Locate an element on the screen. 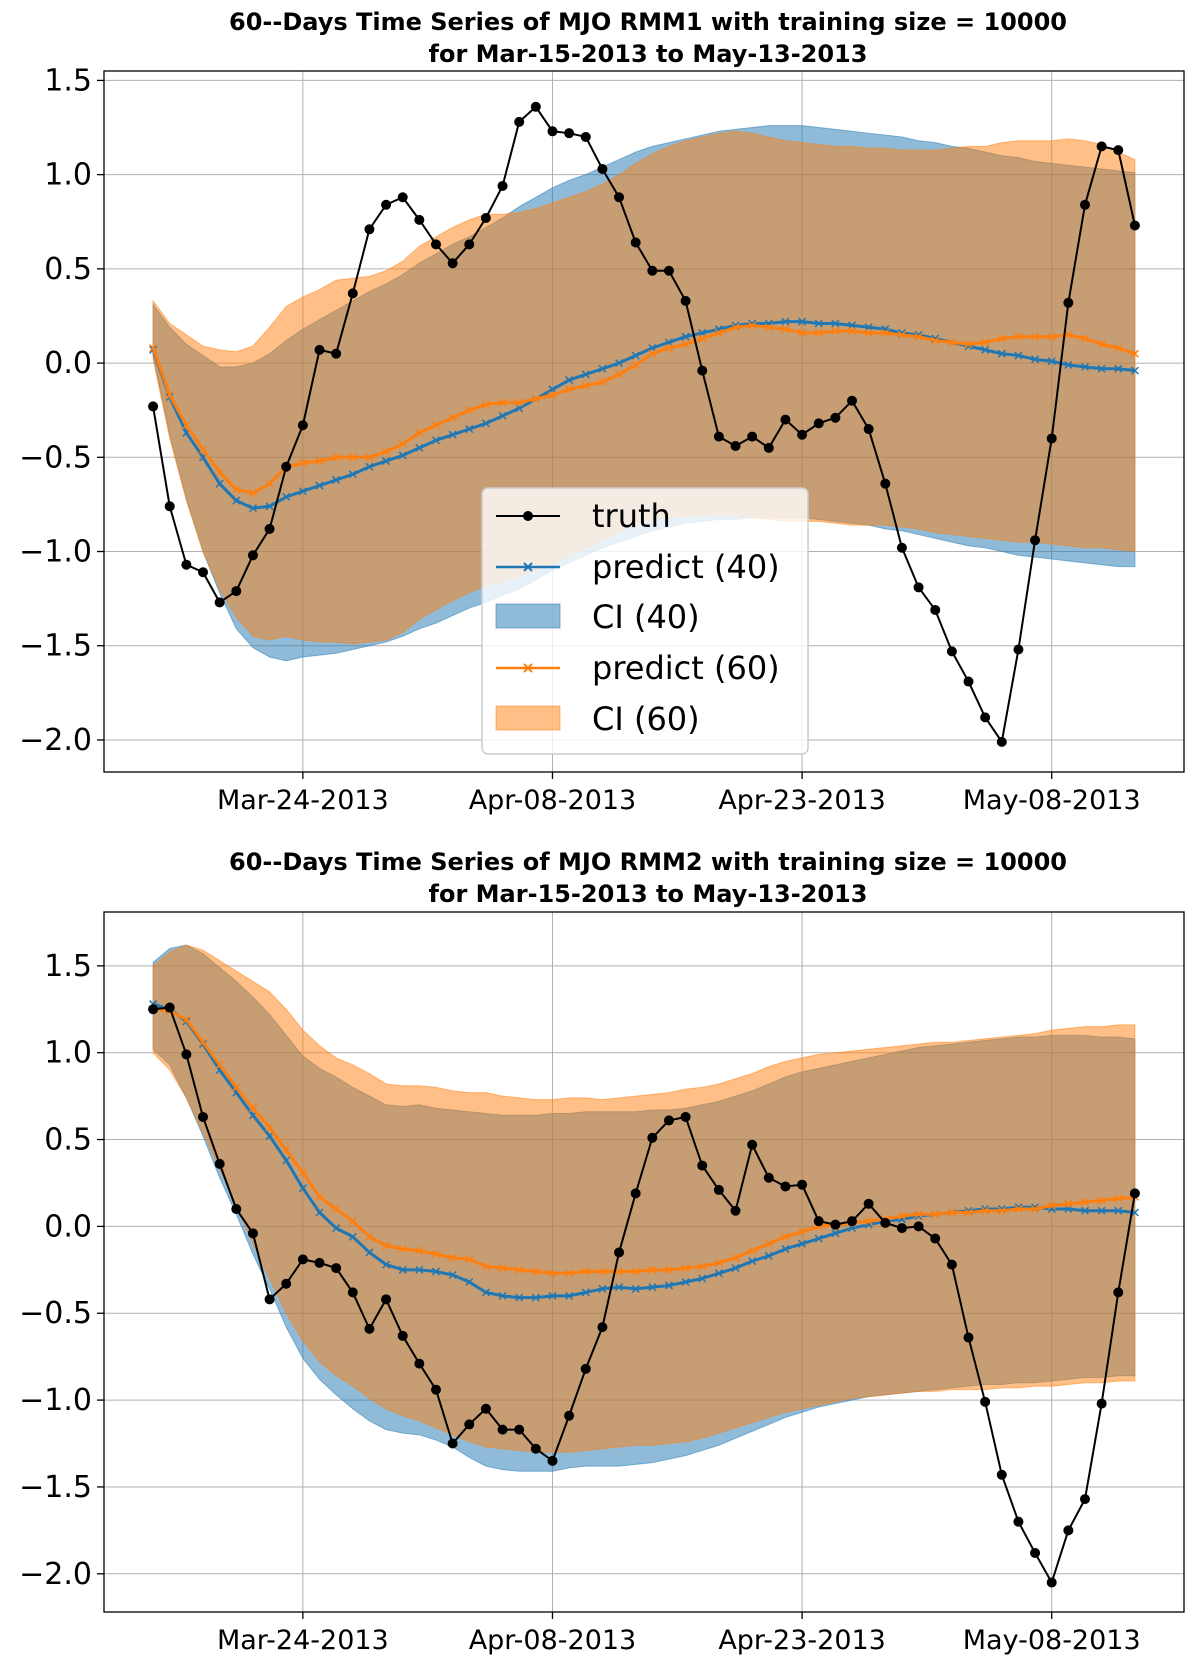 This screenshot has height=1661, width=1199. y-tick-label: −0.5 is located at coordinates (55, 1313).